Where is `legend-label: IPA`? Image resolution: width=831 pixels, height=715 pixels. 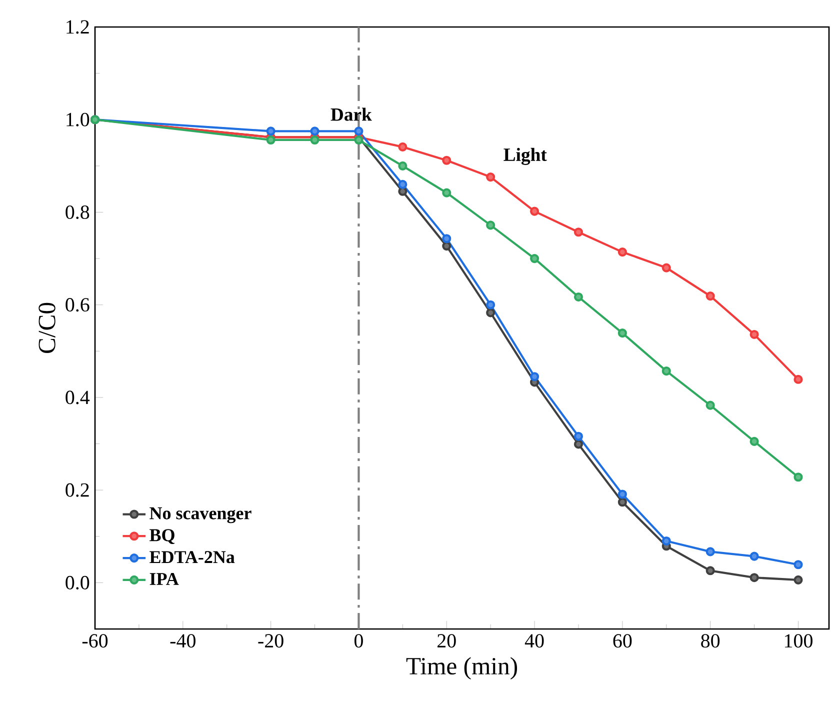
legend-label: IPA is located at coordinates (164, 579).